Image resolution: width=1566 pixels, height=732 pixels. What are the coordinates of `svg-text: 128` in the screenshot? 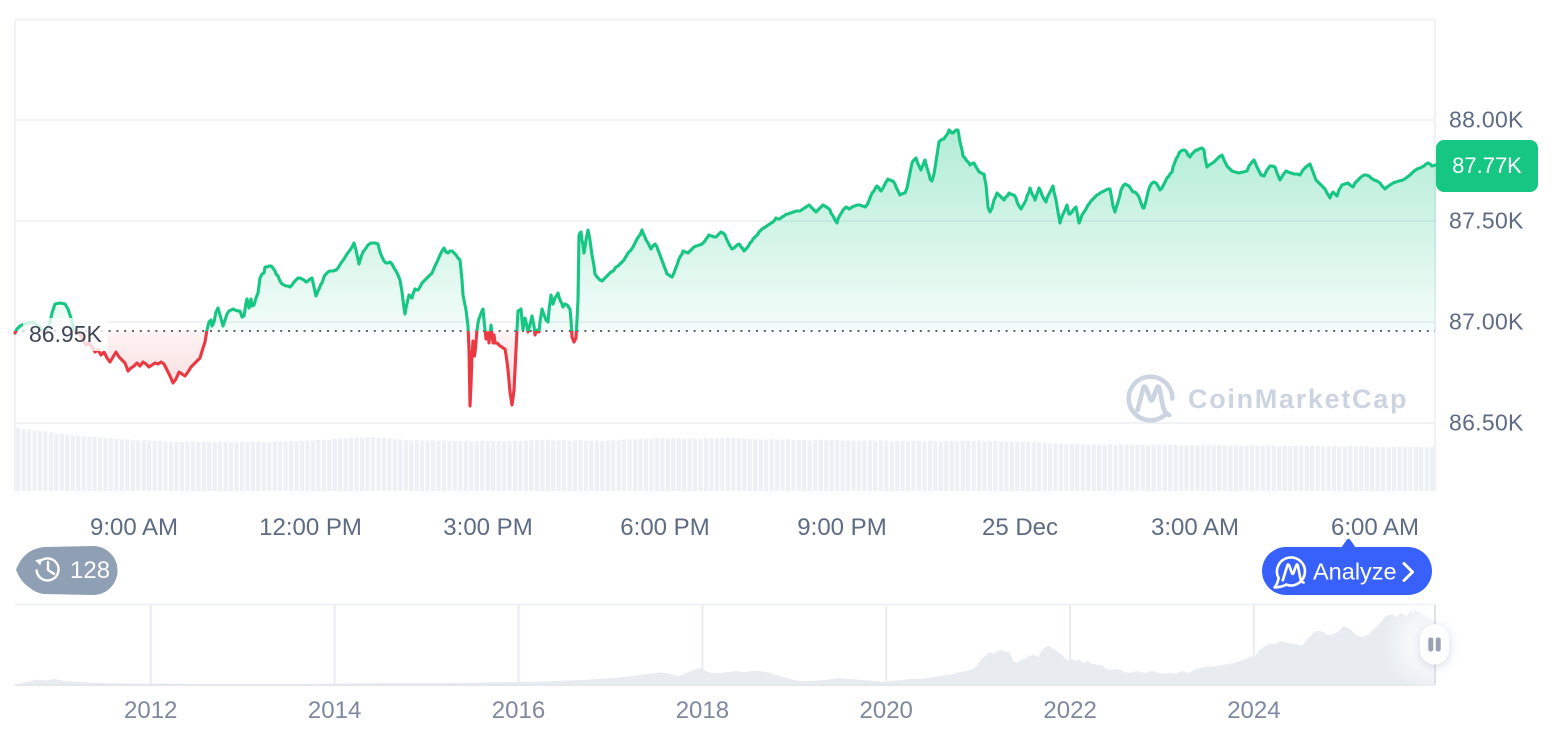 It's located at (90, 570).